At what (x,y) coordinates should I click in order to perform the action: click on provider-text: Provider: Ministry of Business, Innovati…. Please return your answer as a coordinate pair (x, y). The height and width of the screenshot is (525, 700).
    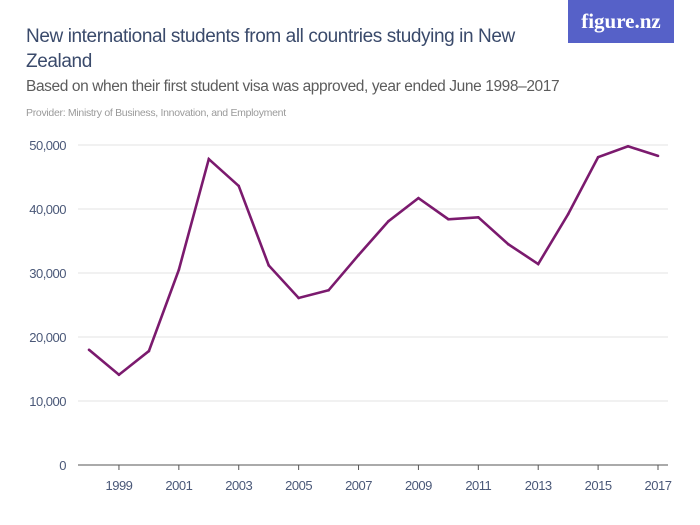
    Looking at the image, I should click on (156, 113).